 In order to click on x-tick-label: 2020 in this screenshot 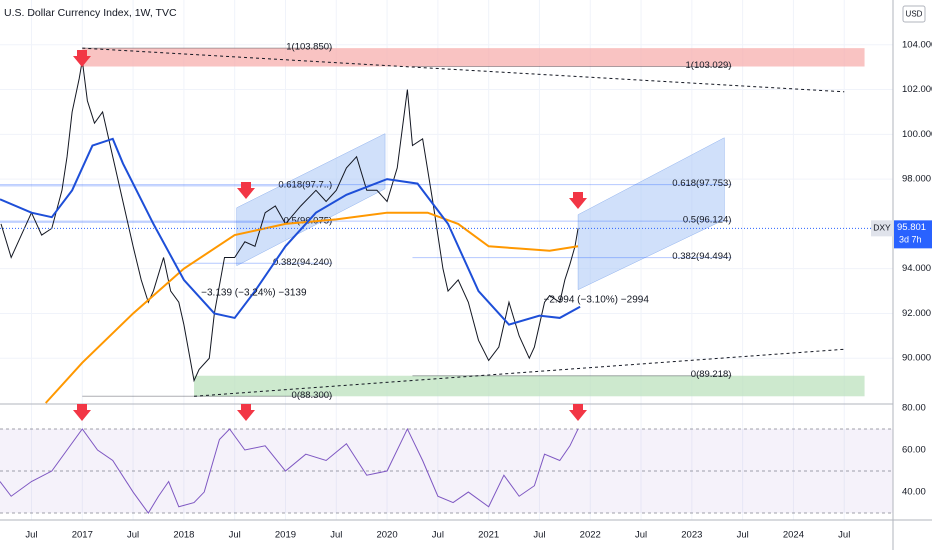, I will do `click(386, 535)`.